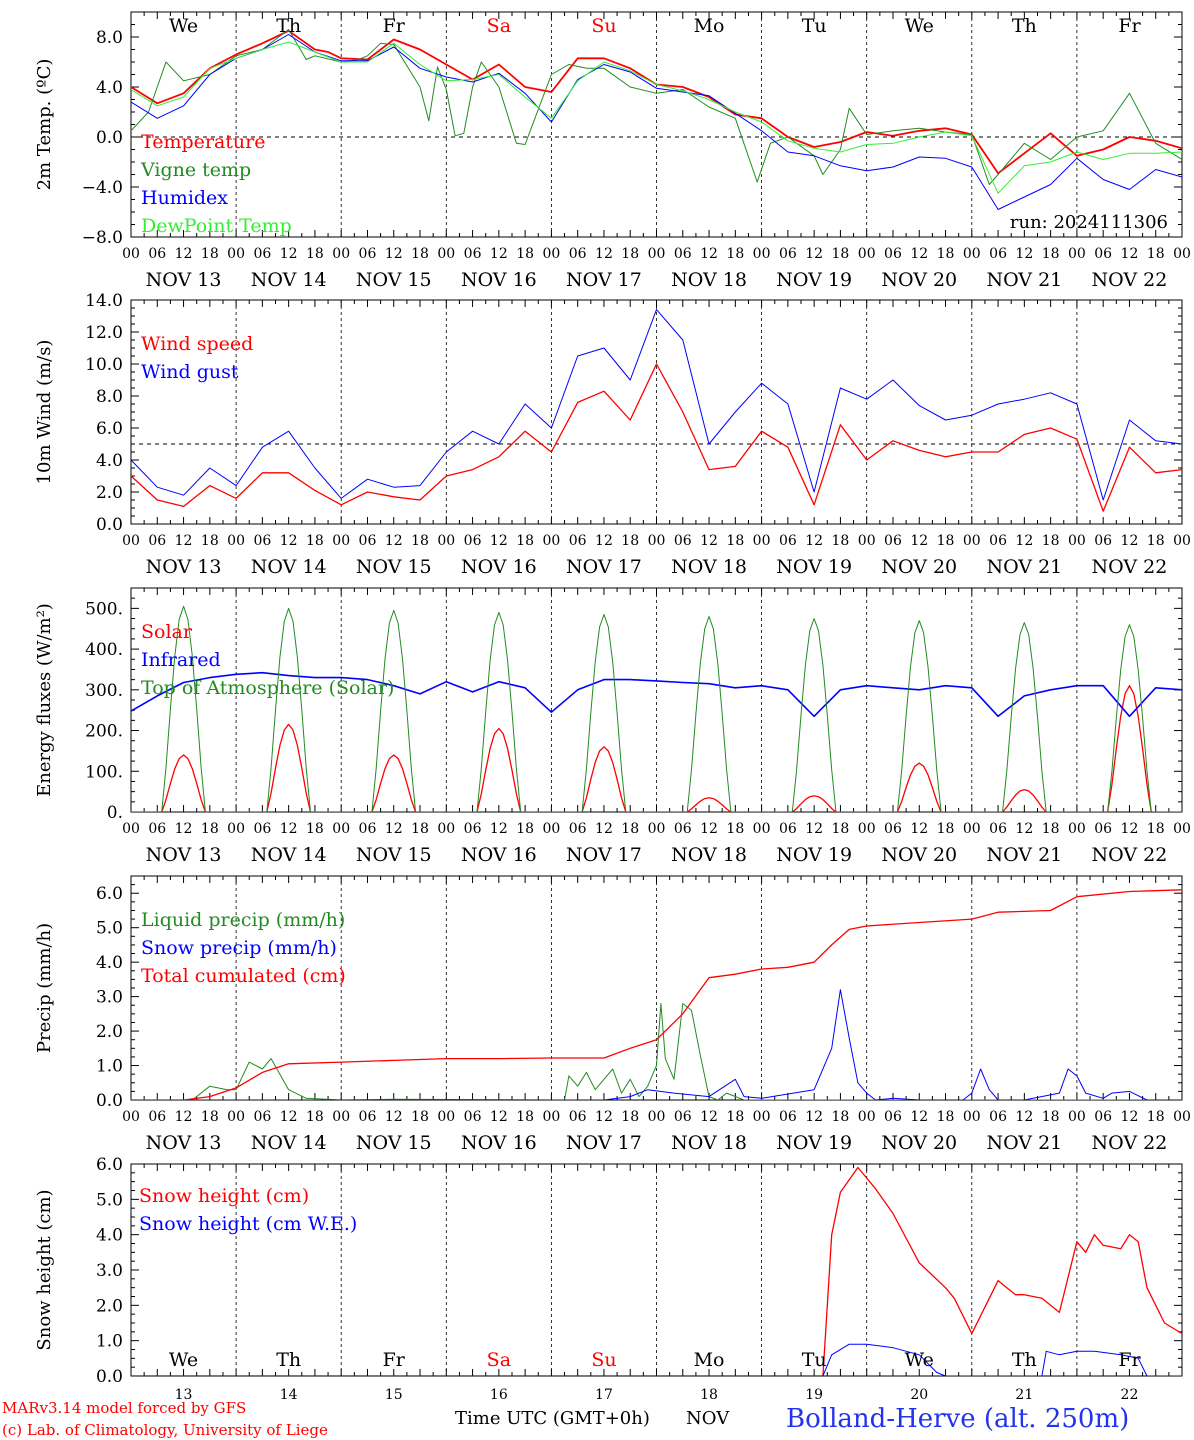  Describe the element at coordinates (1024, 1395) in the screenshot. I see `day-number: 21` at that location.